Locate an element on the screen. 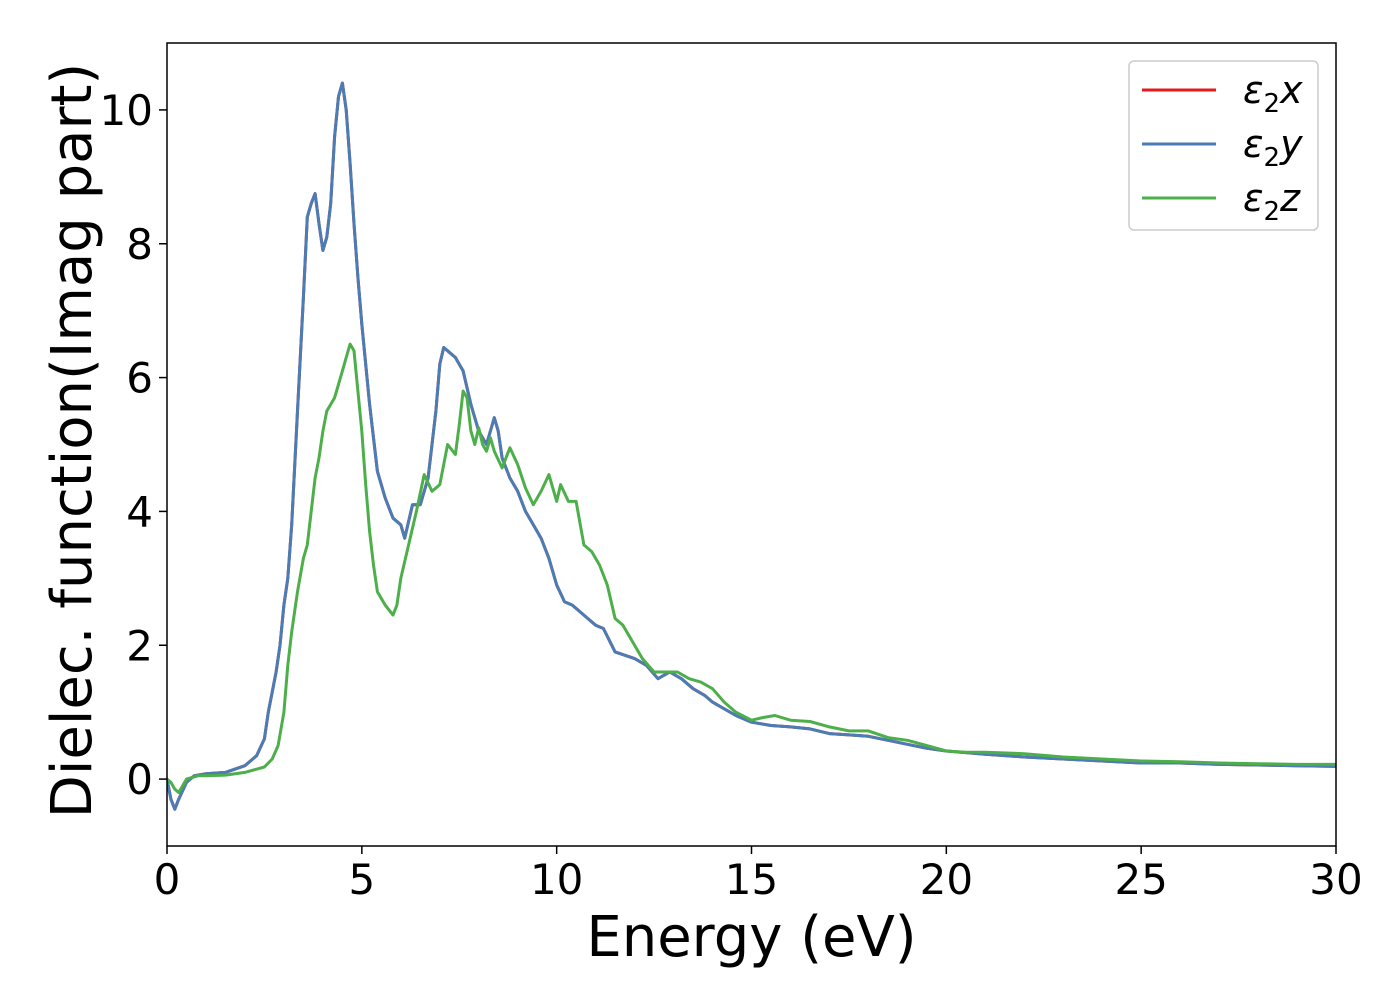  x-axis: 0 5 10 15 20 25 30 is located at coordinates (758, 875).